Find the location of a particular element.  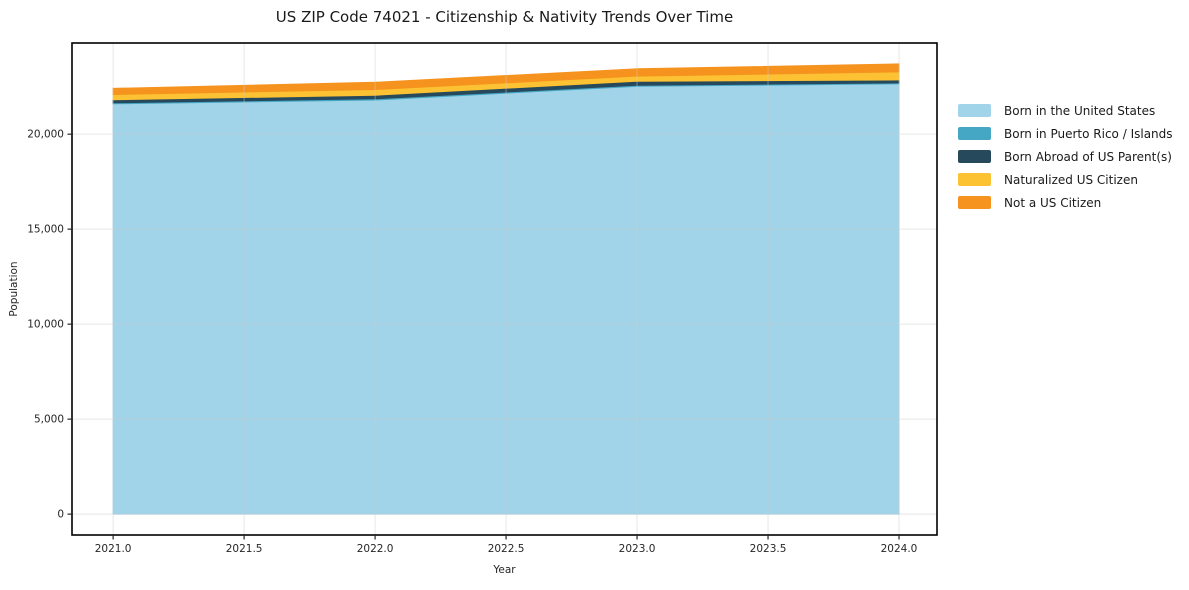

legend-label: Born in the United States is located at coordinates (1080, 110).